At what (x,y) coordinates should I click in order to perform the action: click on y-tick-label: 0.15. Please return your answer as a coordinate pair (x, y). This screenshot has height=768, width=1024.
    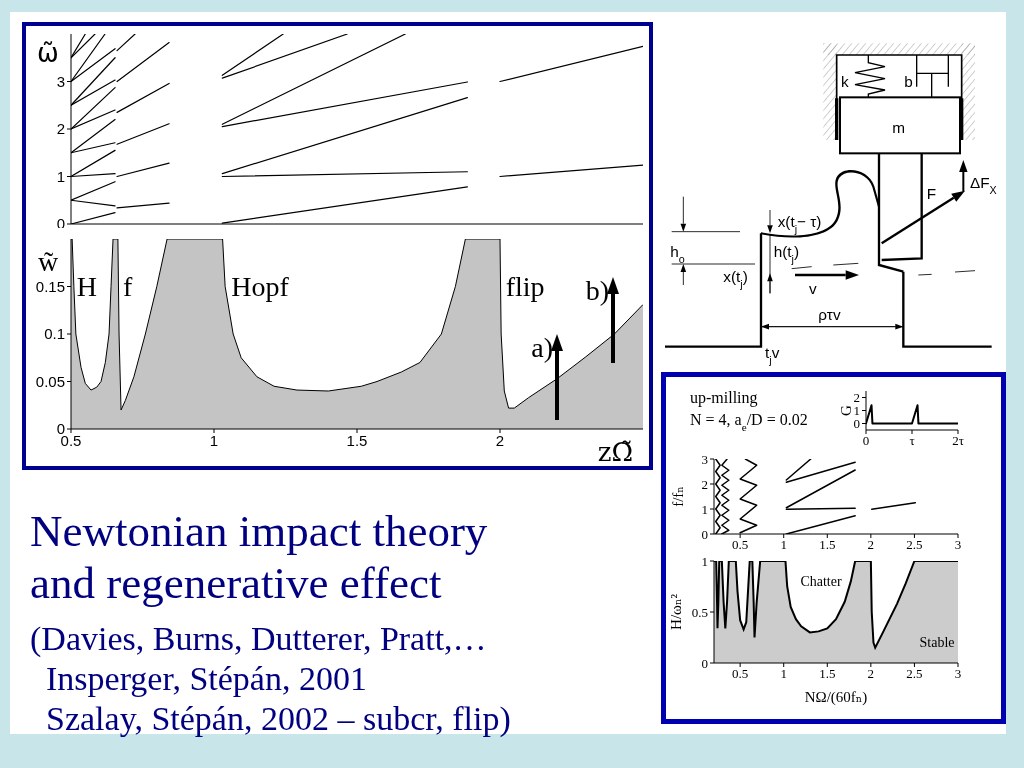
    Looking at the image, I should click on (50, 286).